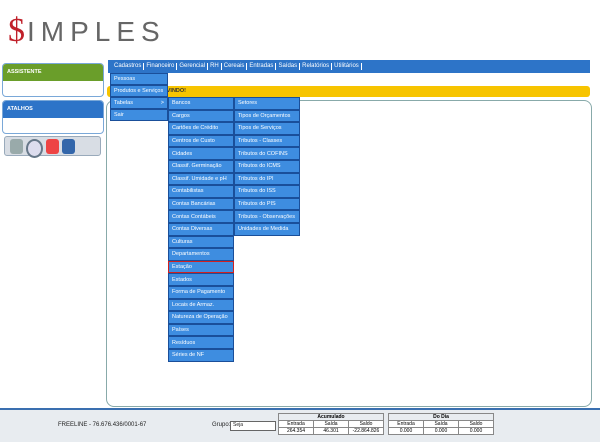  Describe the element at coordinates (260, 141) in the screenshot. I see `menu-option-label: Tributos - Classes` at that location.